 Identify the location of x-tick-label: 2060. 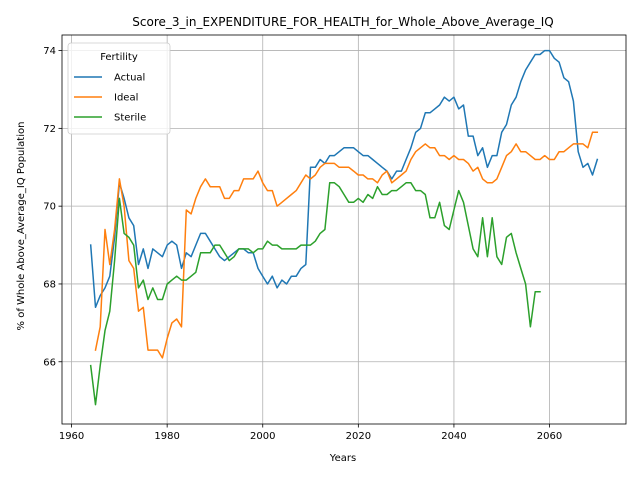
(549, 436).